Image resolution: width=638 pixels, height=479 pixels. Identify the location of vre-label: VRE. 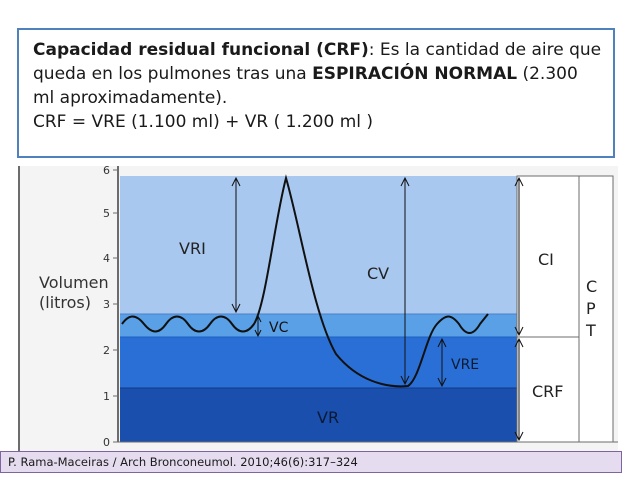
(465, 365).